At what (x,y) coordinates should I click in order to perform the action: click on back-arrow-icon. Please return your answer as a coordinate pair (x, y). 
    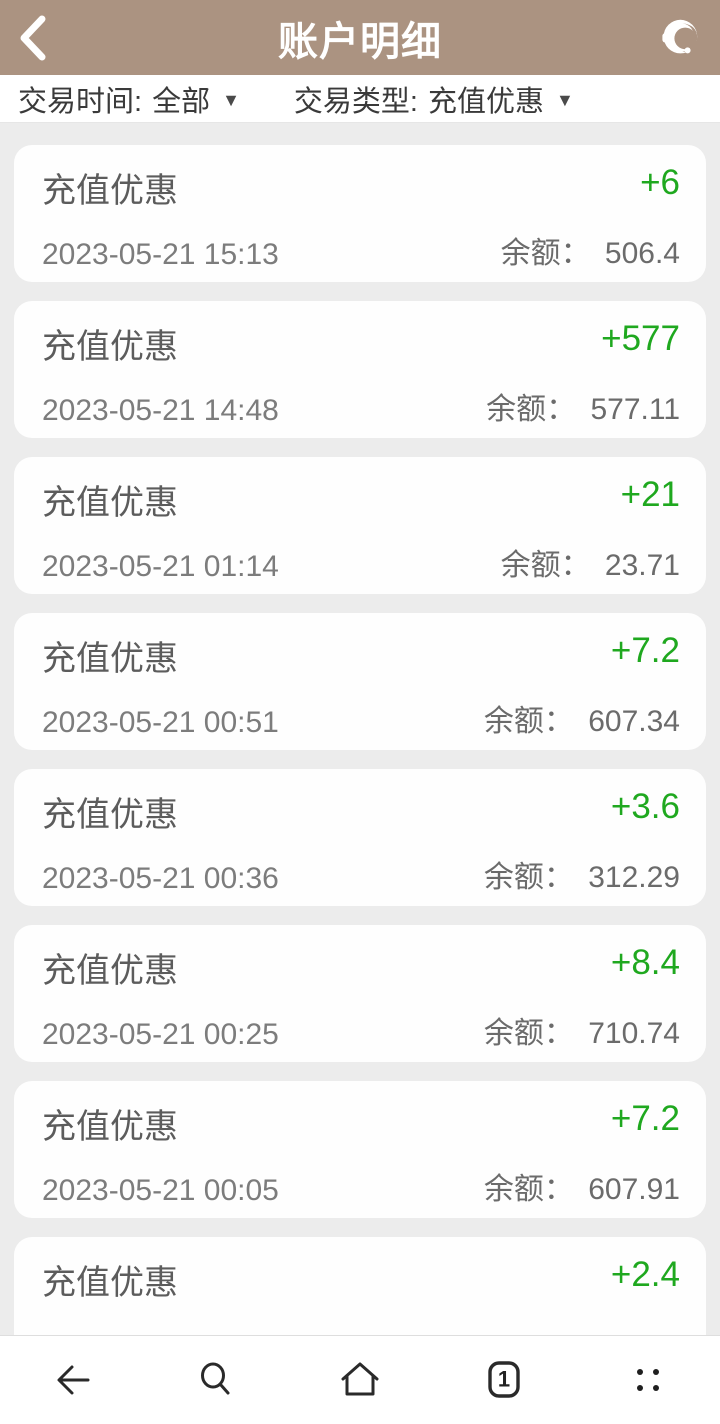
    Looking at the image, I should click on (73, 1380).